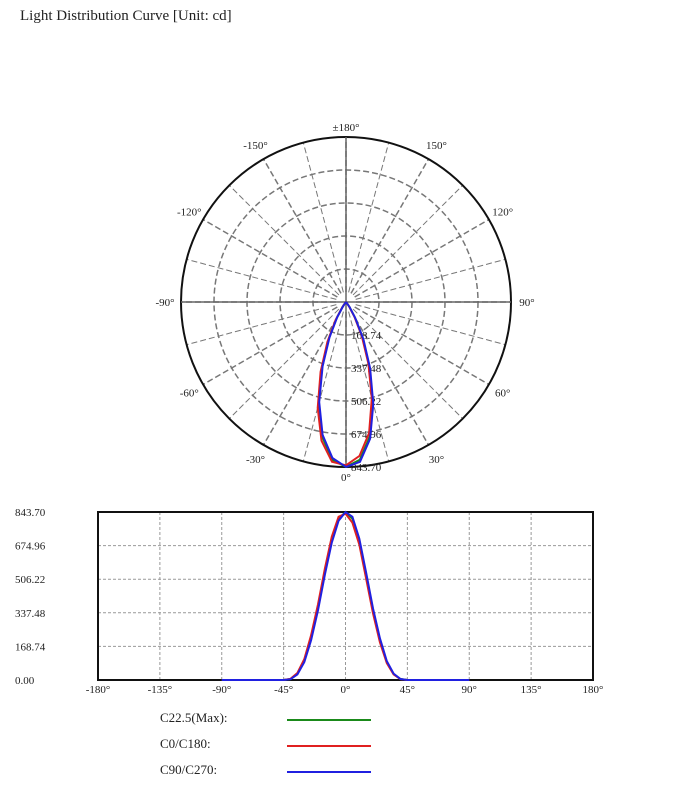 This screenshot has width=676, height=800. What do you see at coordinates (366, 435) in the screenshot?
I see `polar-radial-label: 674.96` at bounding box center [366, 435].